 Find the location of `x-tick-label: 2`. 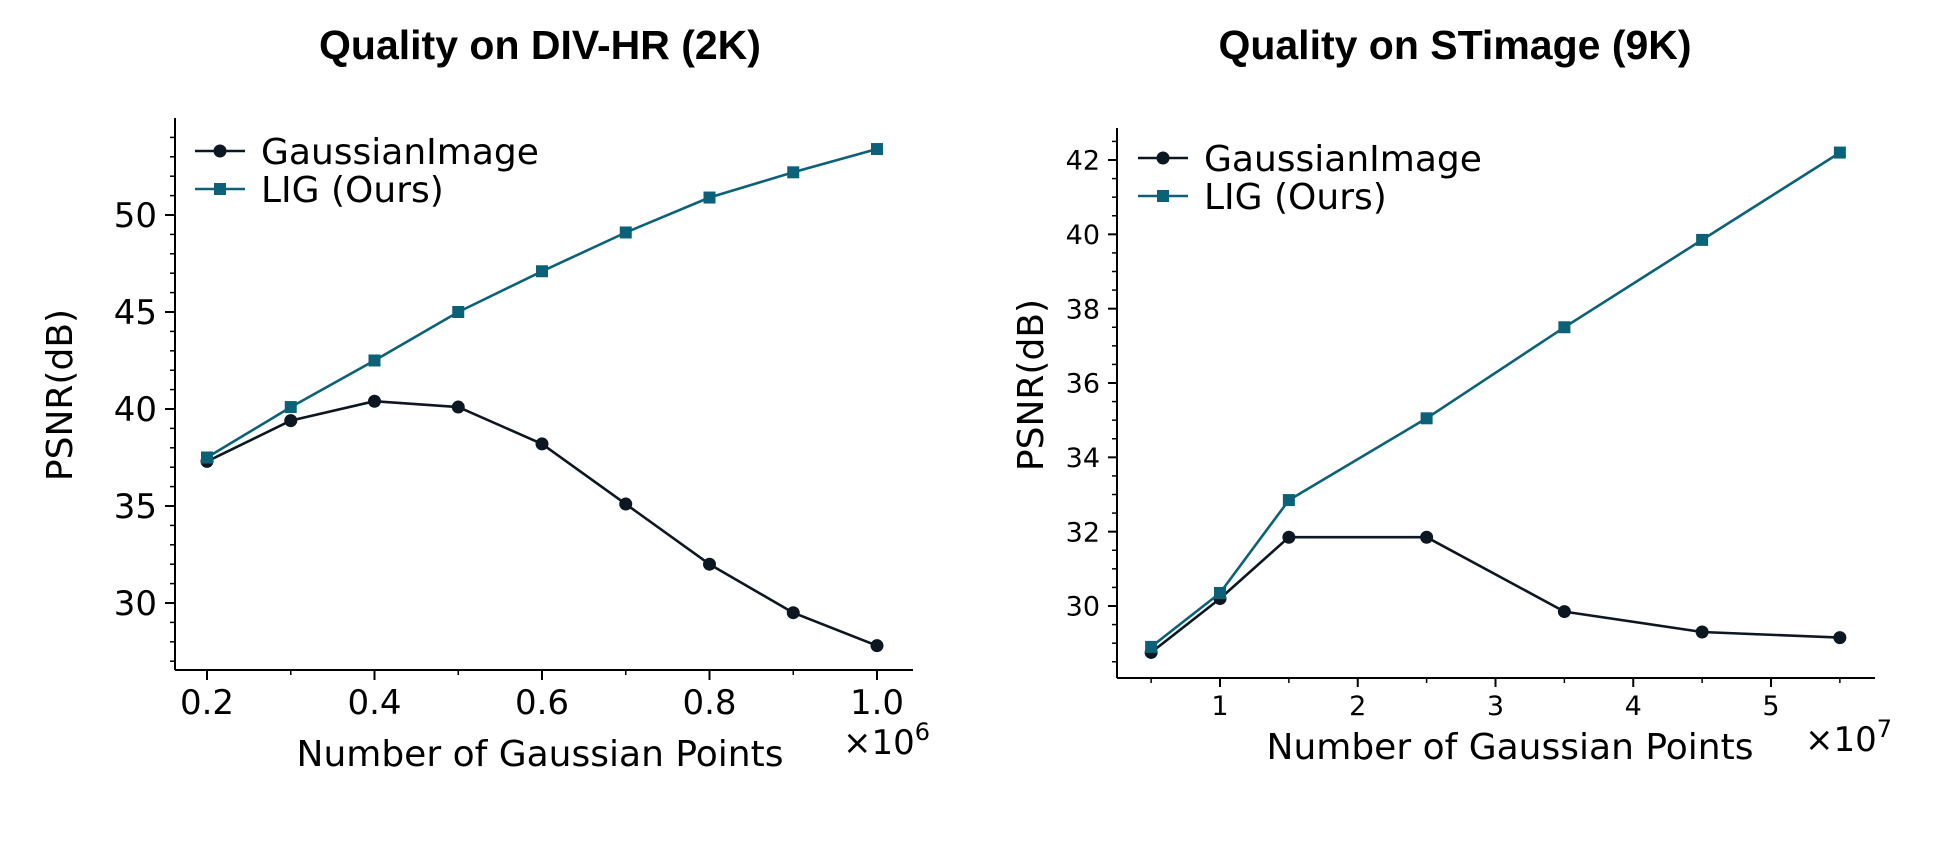

x-tick-label: 2 is located at coordinates (1357, 706).